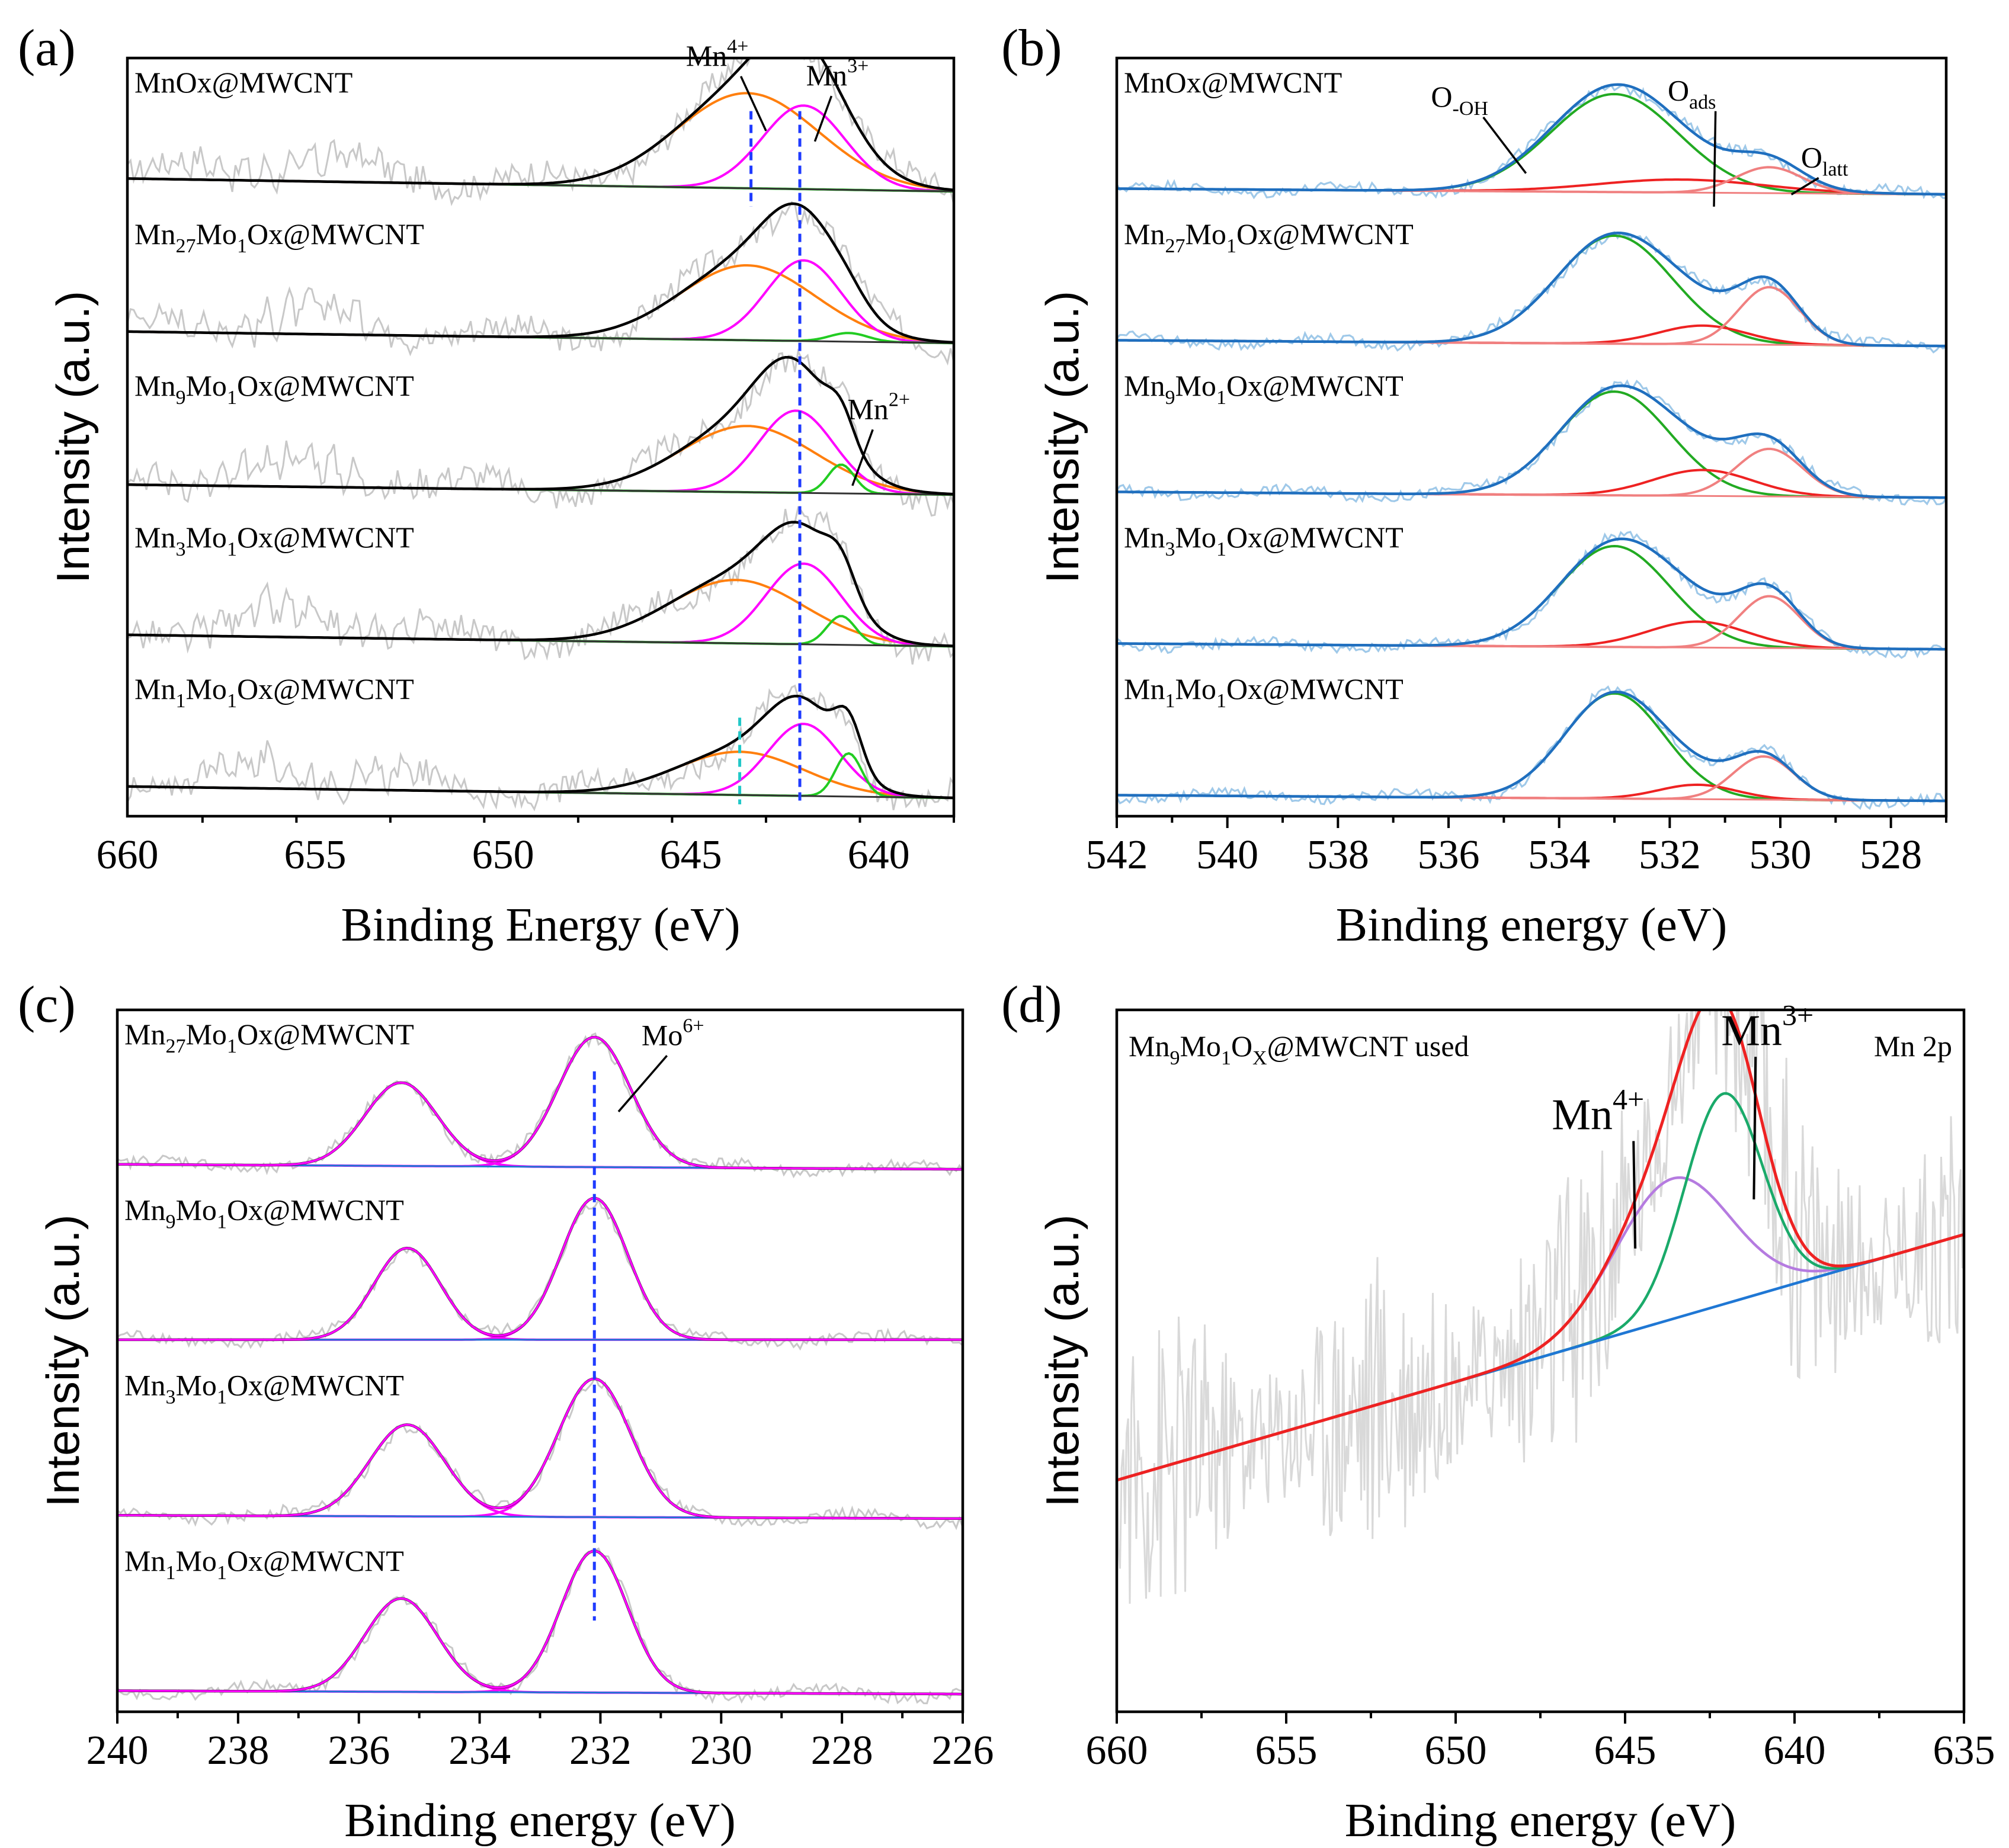  What do you see at coordinates (1459, 100) in the screenshot?
I see `peak-annotation: O-OH` at bounding box center [1459, 100].